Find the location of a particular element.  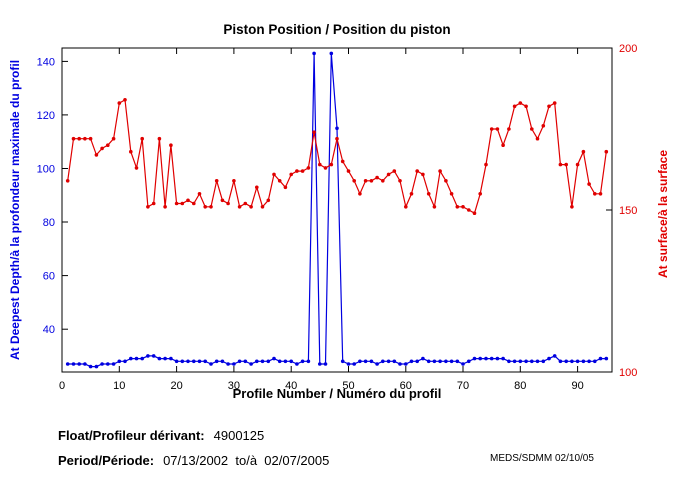

left-y-tick-label: 40 is located at coordinates (49, 330).